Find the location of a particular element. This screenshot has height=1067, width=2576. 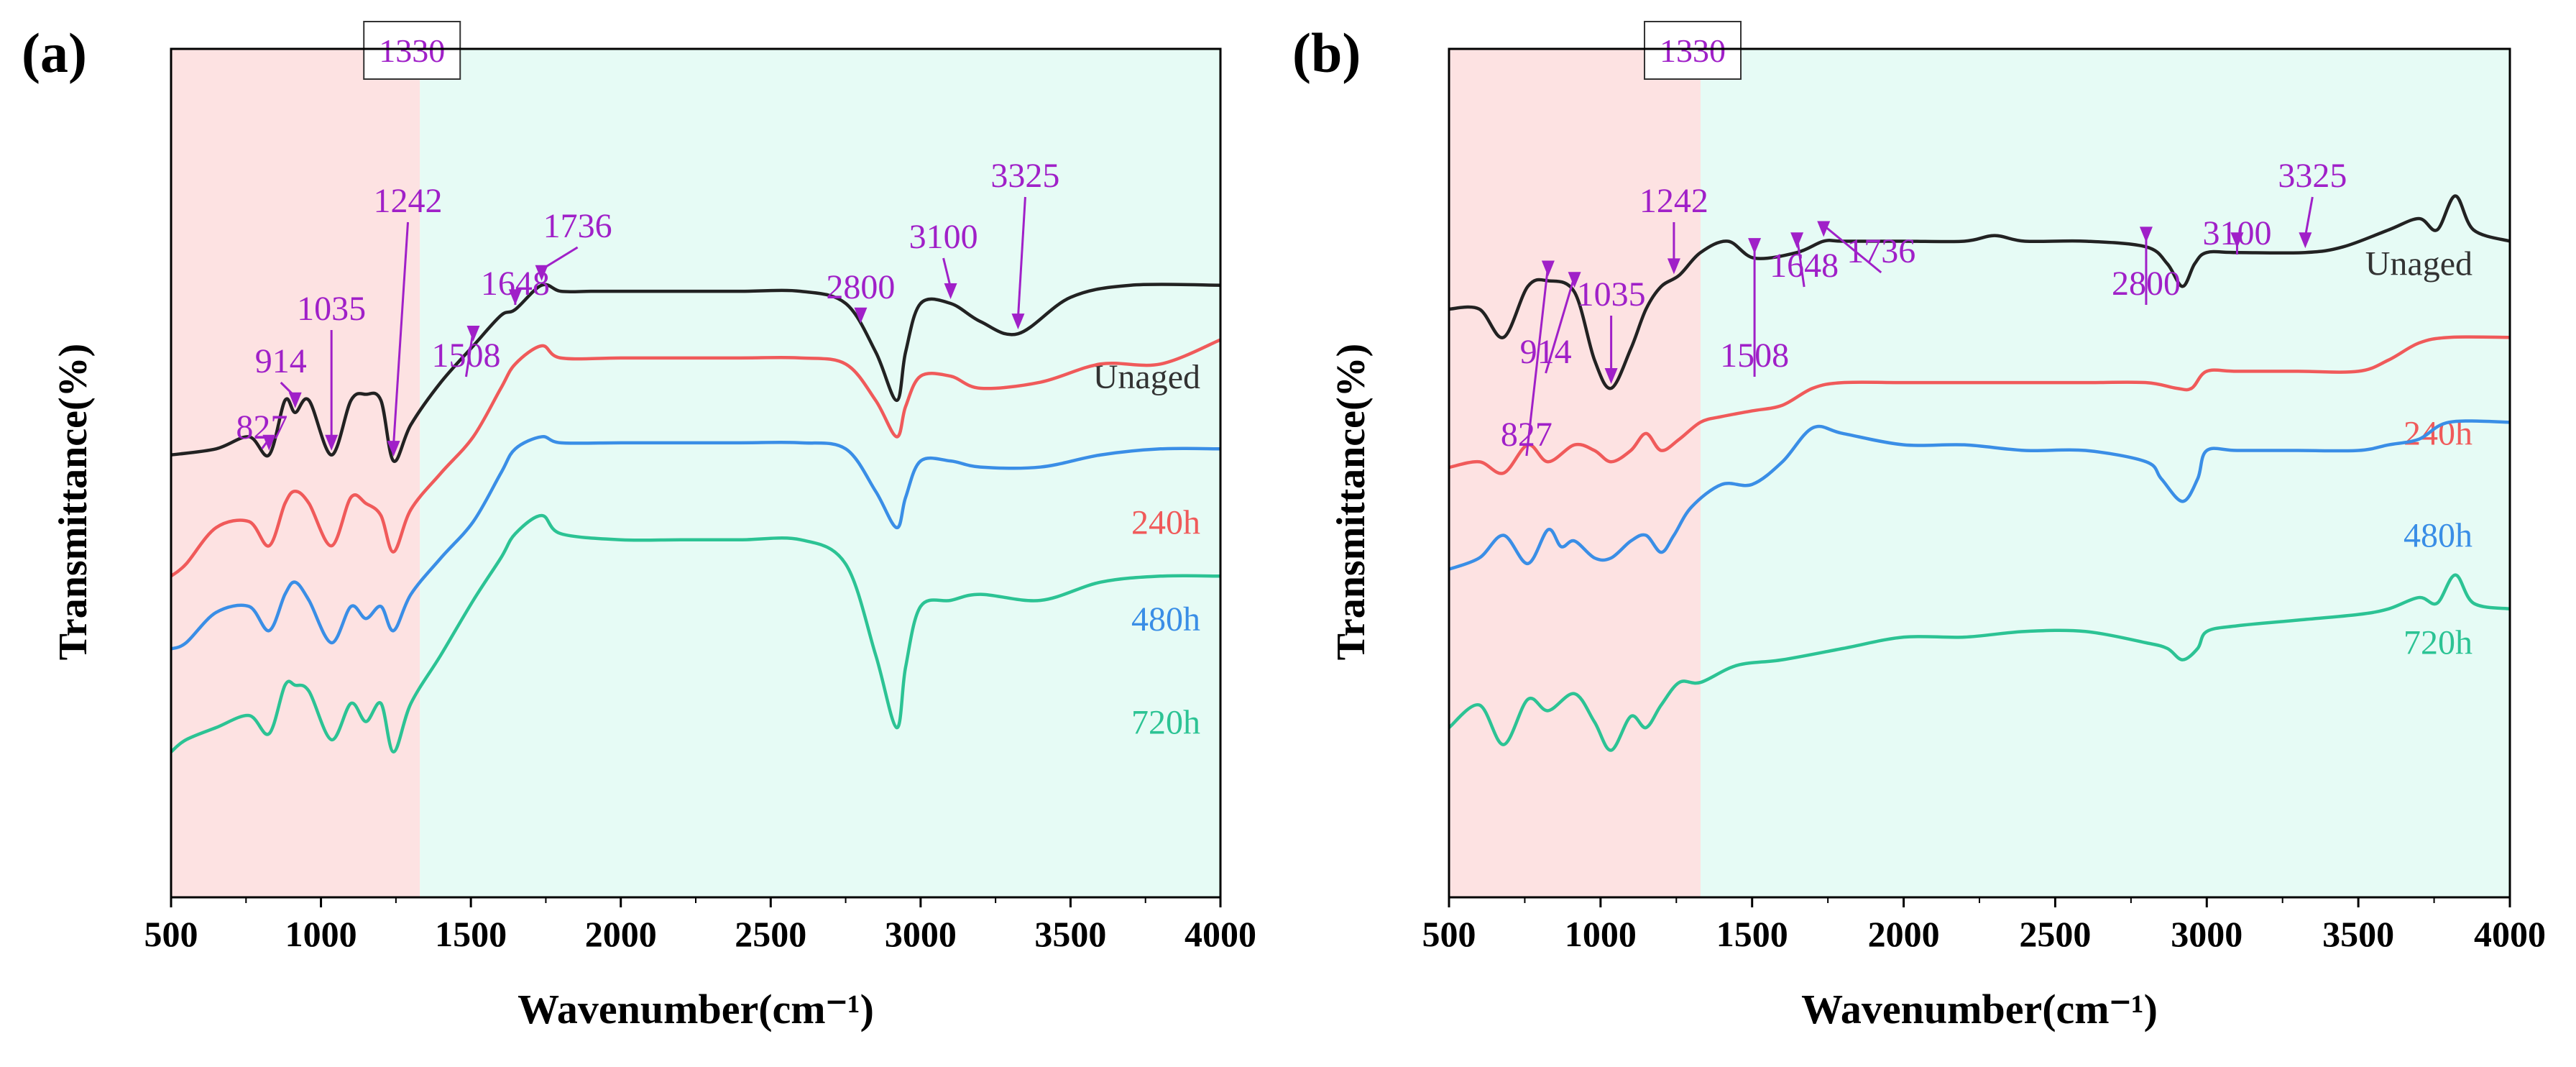

panel-label: (b) is located at coordinates (1326, 53).